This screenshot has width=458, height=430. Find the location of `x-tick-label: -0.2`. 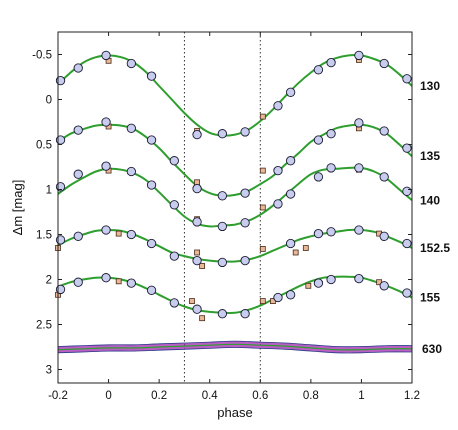

x-tick-label: -0.2 is located at coordinates (58, 396).